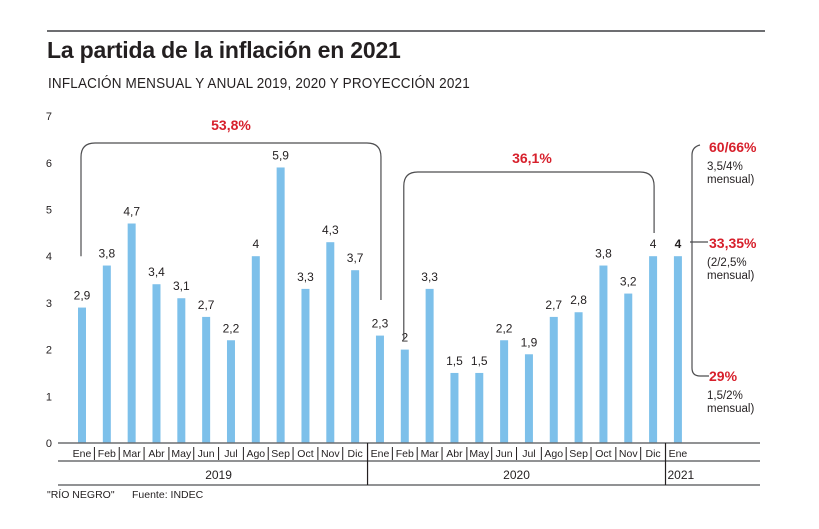  What do you see at coordinates (224, 50) in the screenshot?
I see `chart-title: La partida de la inflación en 2021` at bounding box center [224, 50].